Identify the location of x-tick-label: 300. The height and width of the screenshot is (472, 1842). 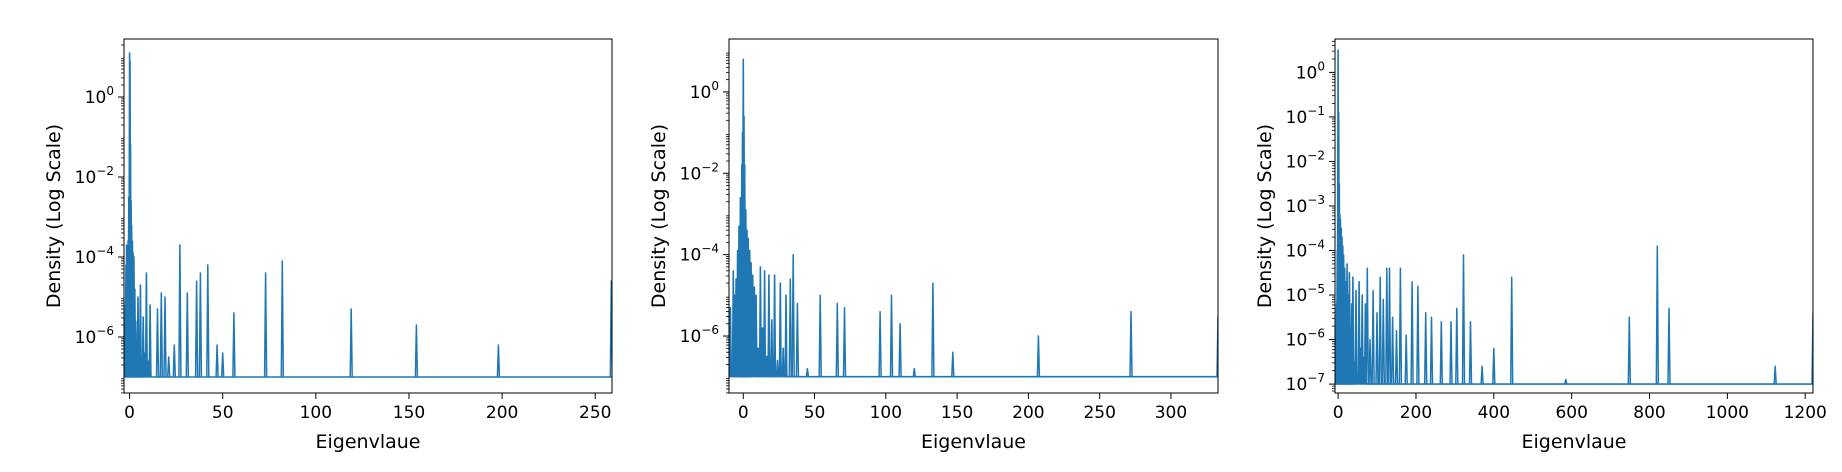
(1171, 413).